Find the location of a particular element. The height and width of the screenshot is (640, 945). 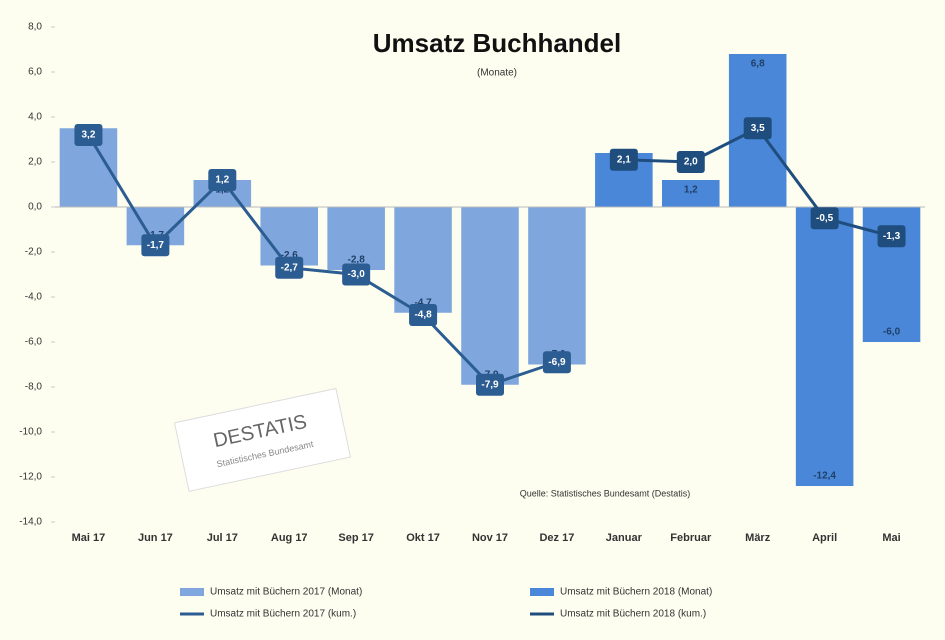

bar-value-label: -2,8 is located at coordinates (357, 260).